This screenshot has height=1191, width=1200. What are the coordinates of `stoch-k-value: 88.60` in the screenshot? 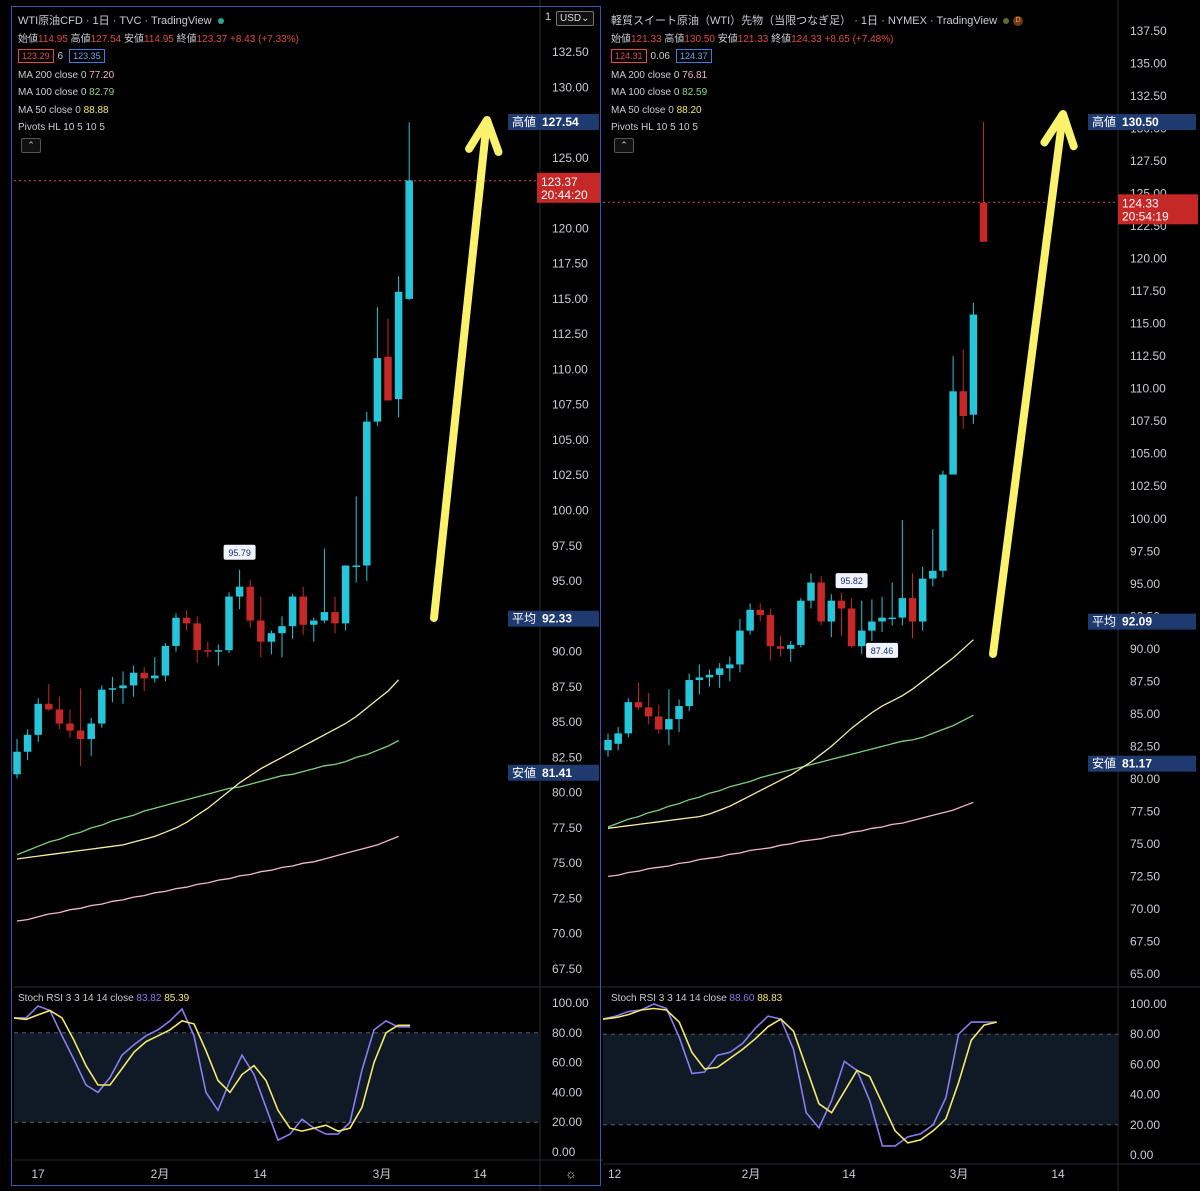 It's located at (742, 998).